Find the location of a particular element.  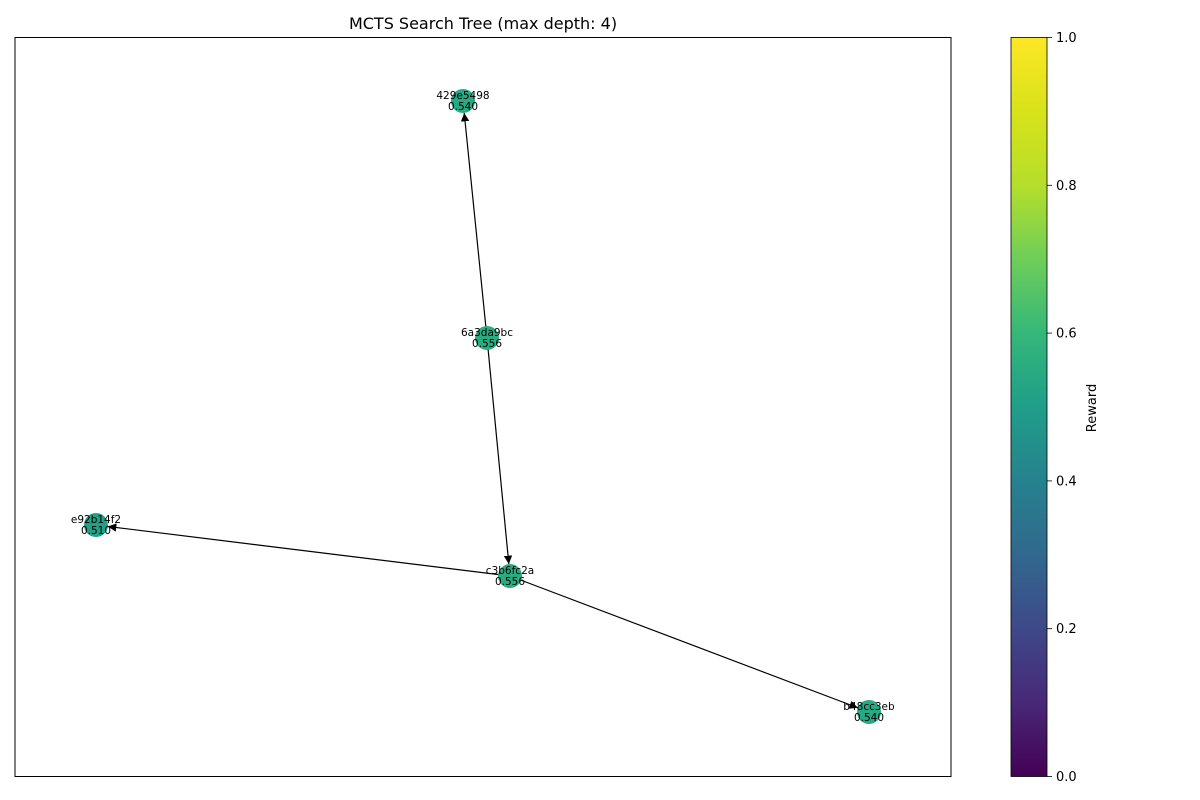

edge-6a3da9bc-to-c3b6fc2a is located at coordinates (499, 451).